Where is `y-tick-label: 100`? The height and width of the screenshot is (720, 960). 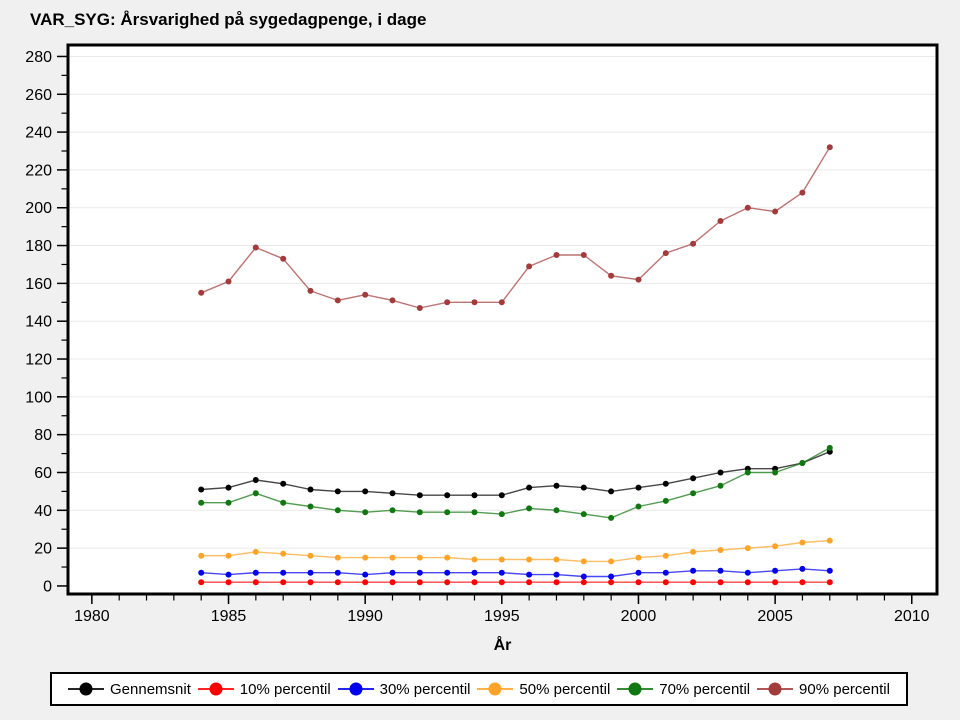 y-tick-label: 100 is located at coordinates (38, 397).